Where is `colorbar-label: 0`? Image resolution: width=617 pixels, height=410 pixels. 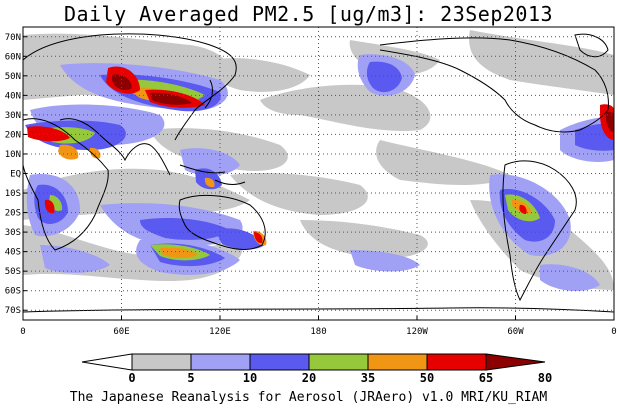 colorbar-label: 0 is located at coordinates (131, 378).